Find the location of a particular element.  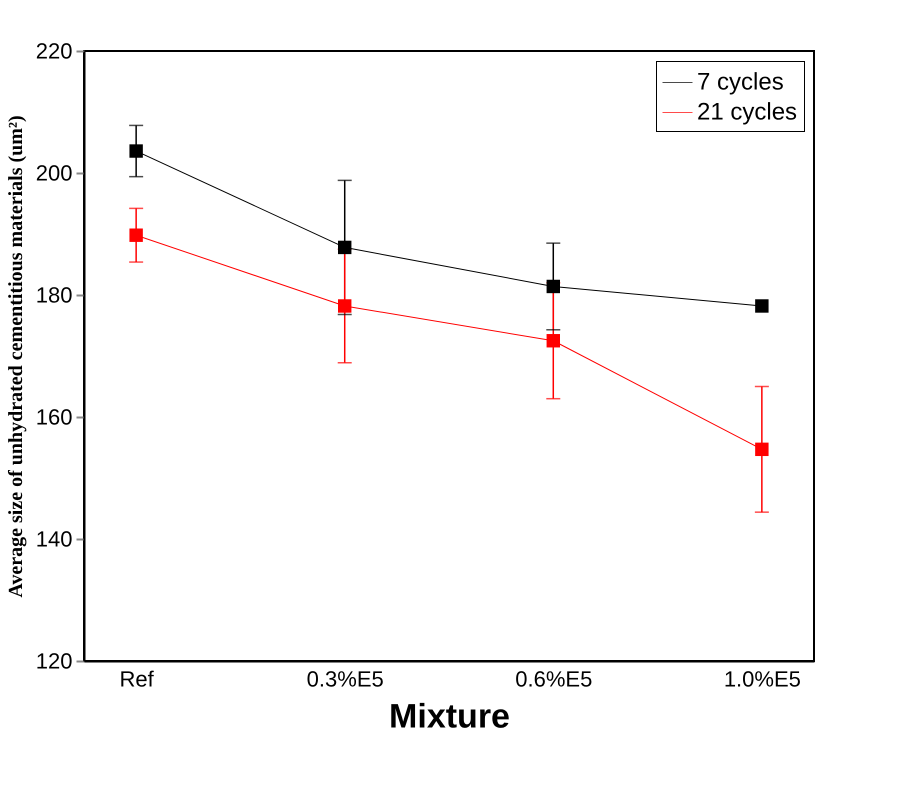

y-tick-label: 200 is located at coordinates (54, 173).